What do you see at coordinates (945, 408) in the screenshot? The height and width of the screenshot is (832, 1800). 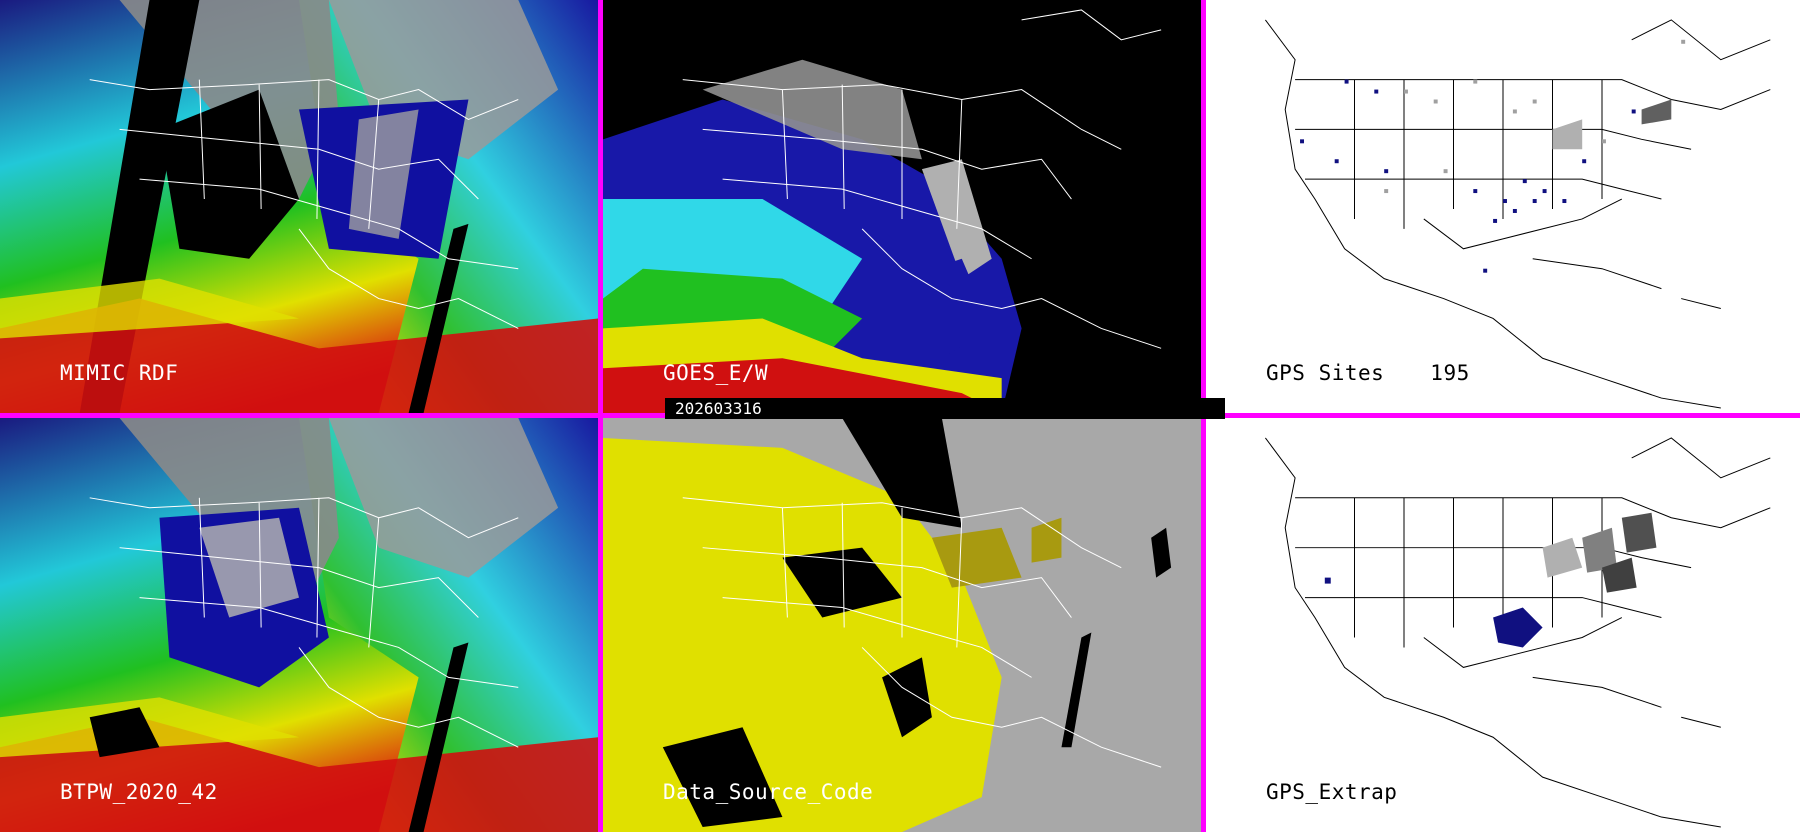 I see `timestamp-bar: 202603316` at bounding box center [945, 408].